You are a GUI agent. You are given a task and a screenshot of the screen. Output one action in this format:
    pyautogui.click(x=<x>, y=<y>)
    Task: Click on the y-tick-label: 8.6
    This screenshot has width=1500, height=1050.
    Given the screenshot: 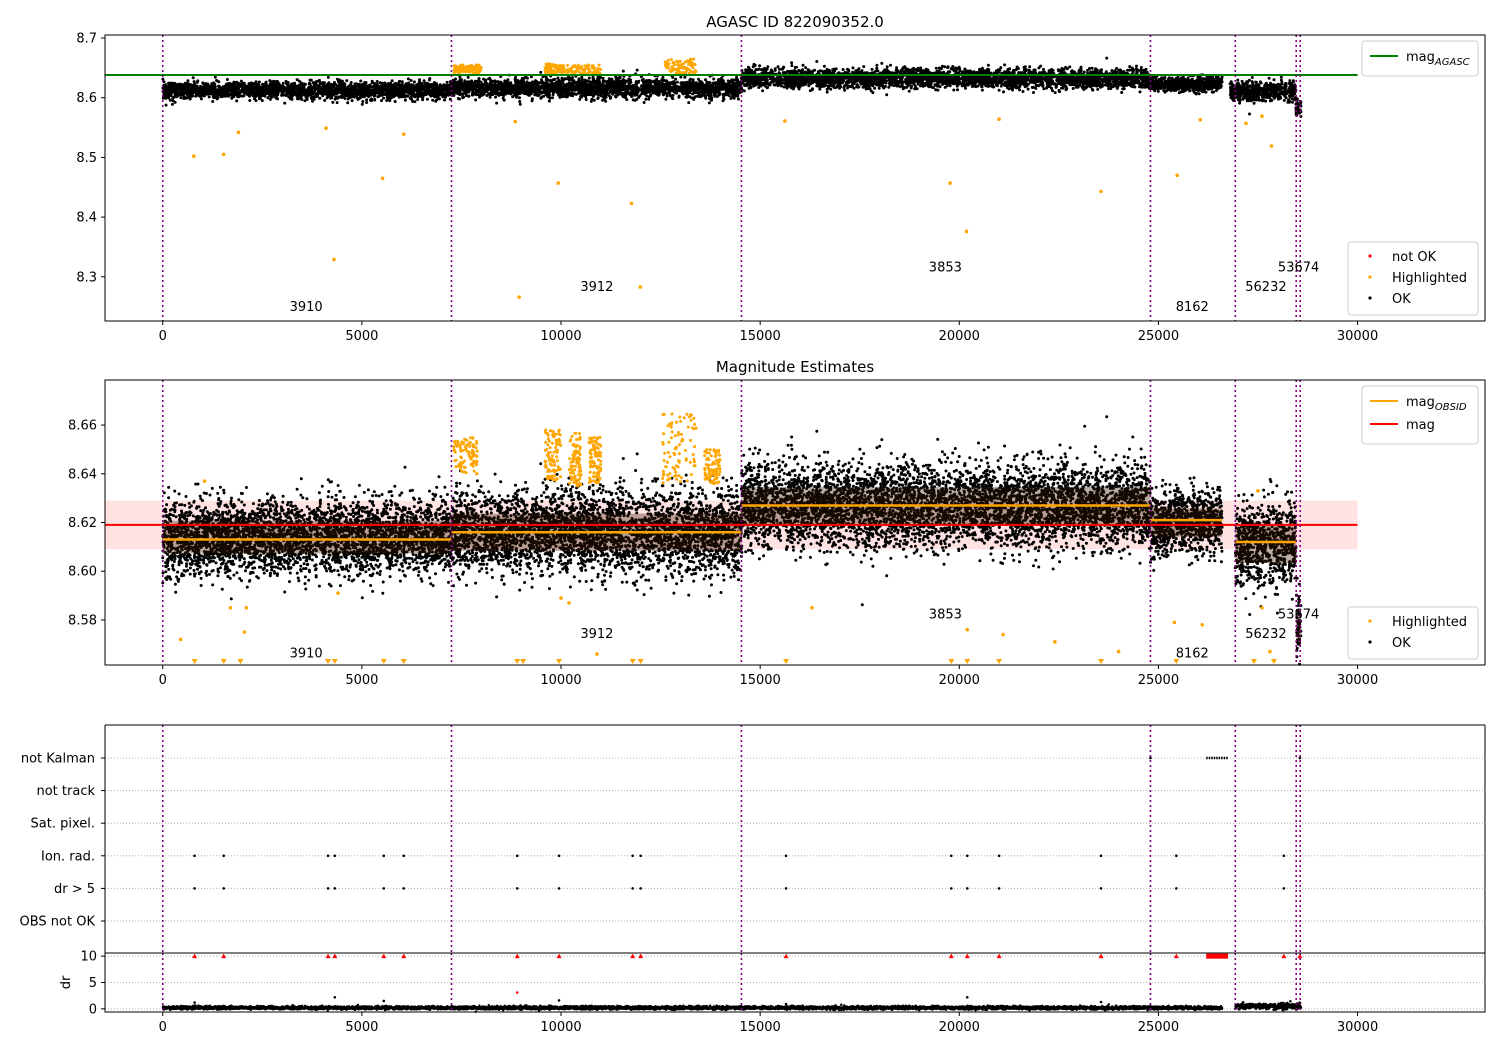 What is the action you would take?
    pyautogui.click(x=86, y=98)
    